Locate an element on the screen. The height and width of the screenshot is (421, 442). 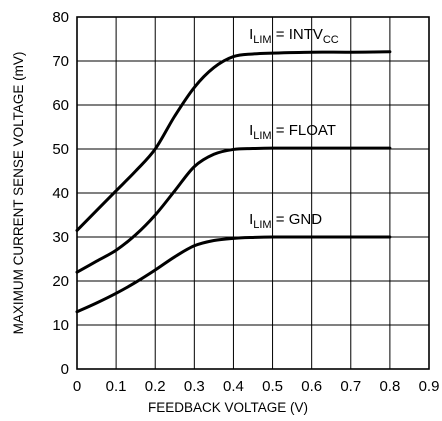
series-label-rest: = INTV is located at coordinates (297, 34).